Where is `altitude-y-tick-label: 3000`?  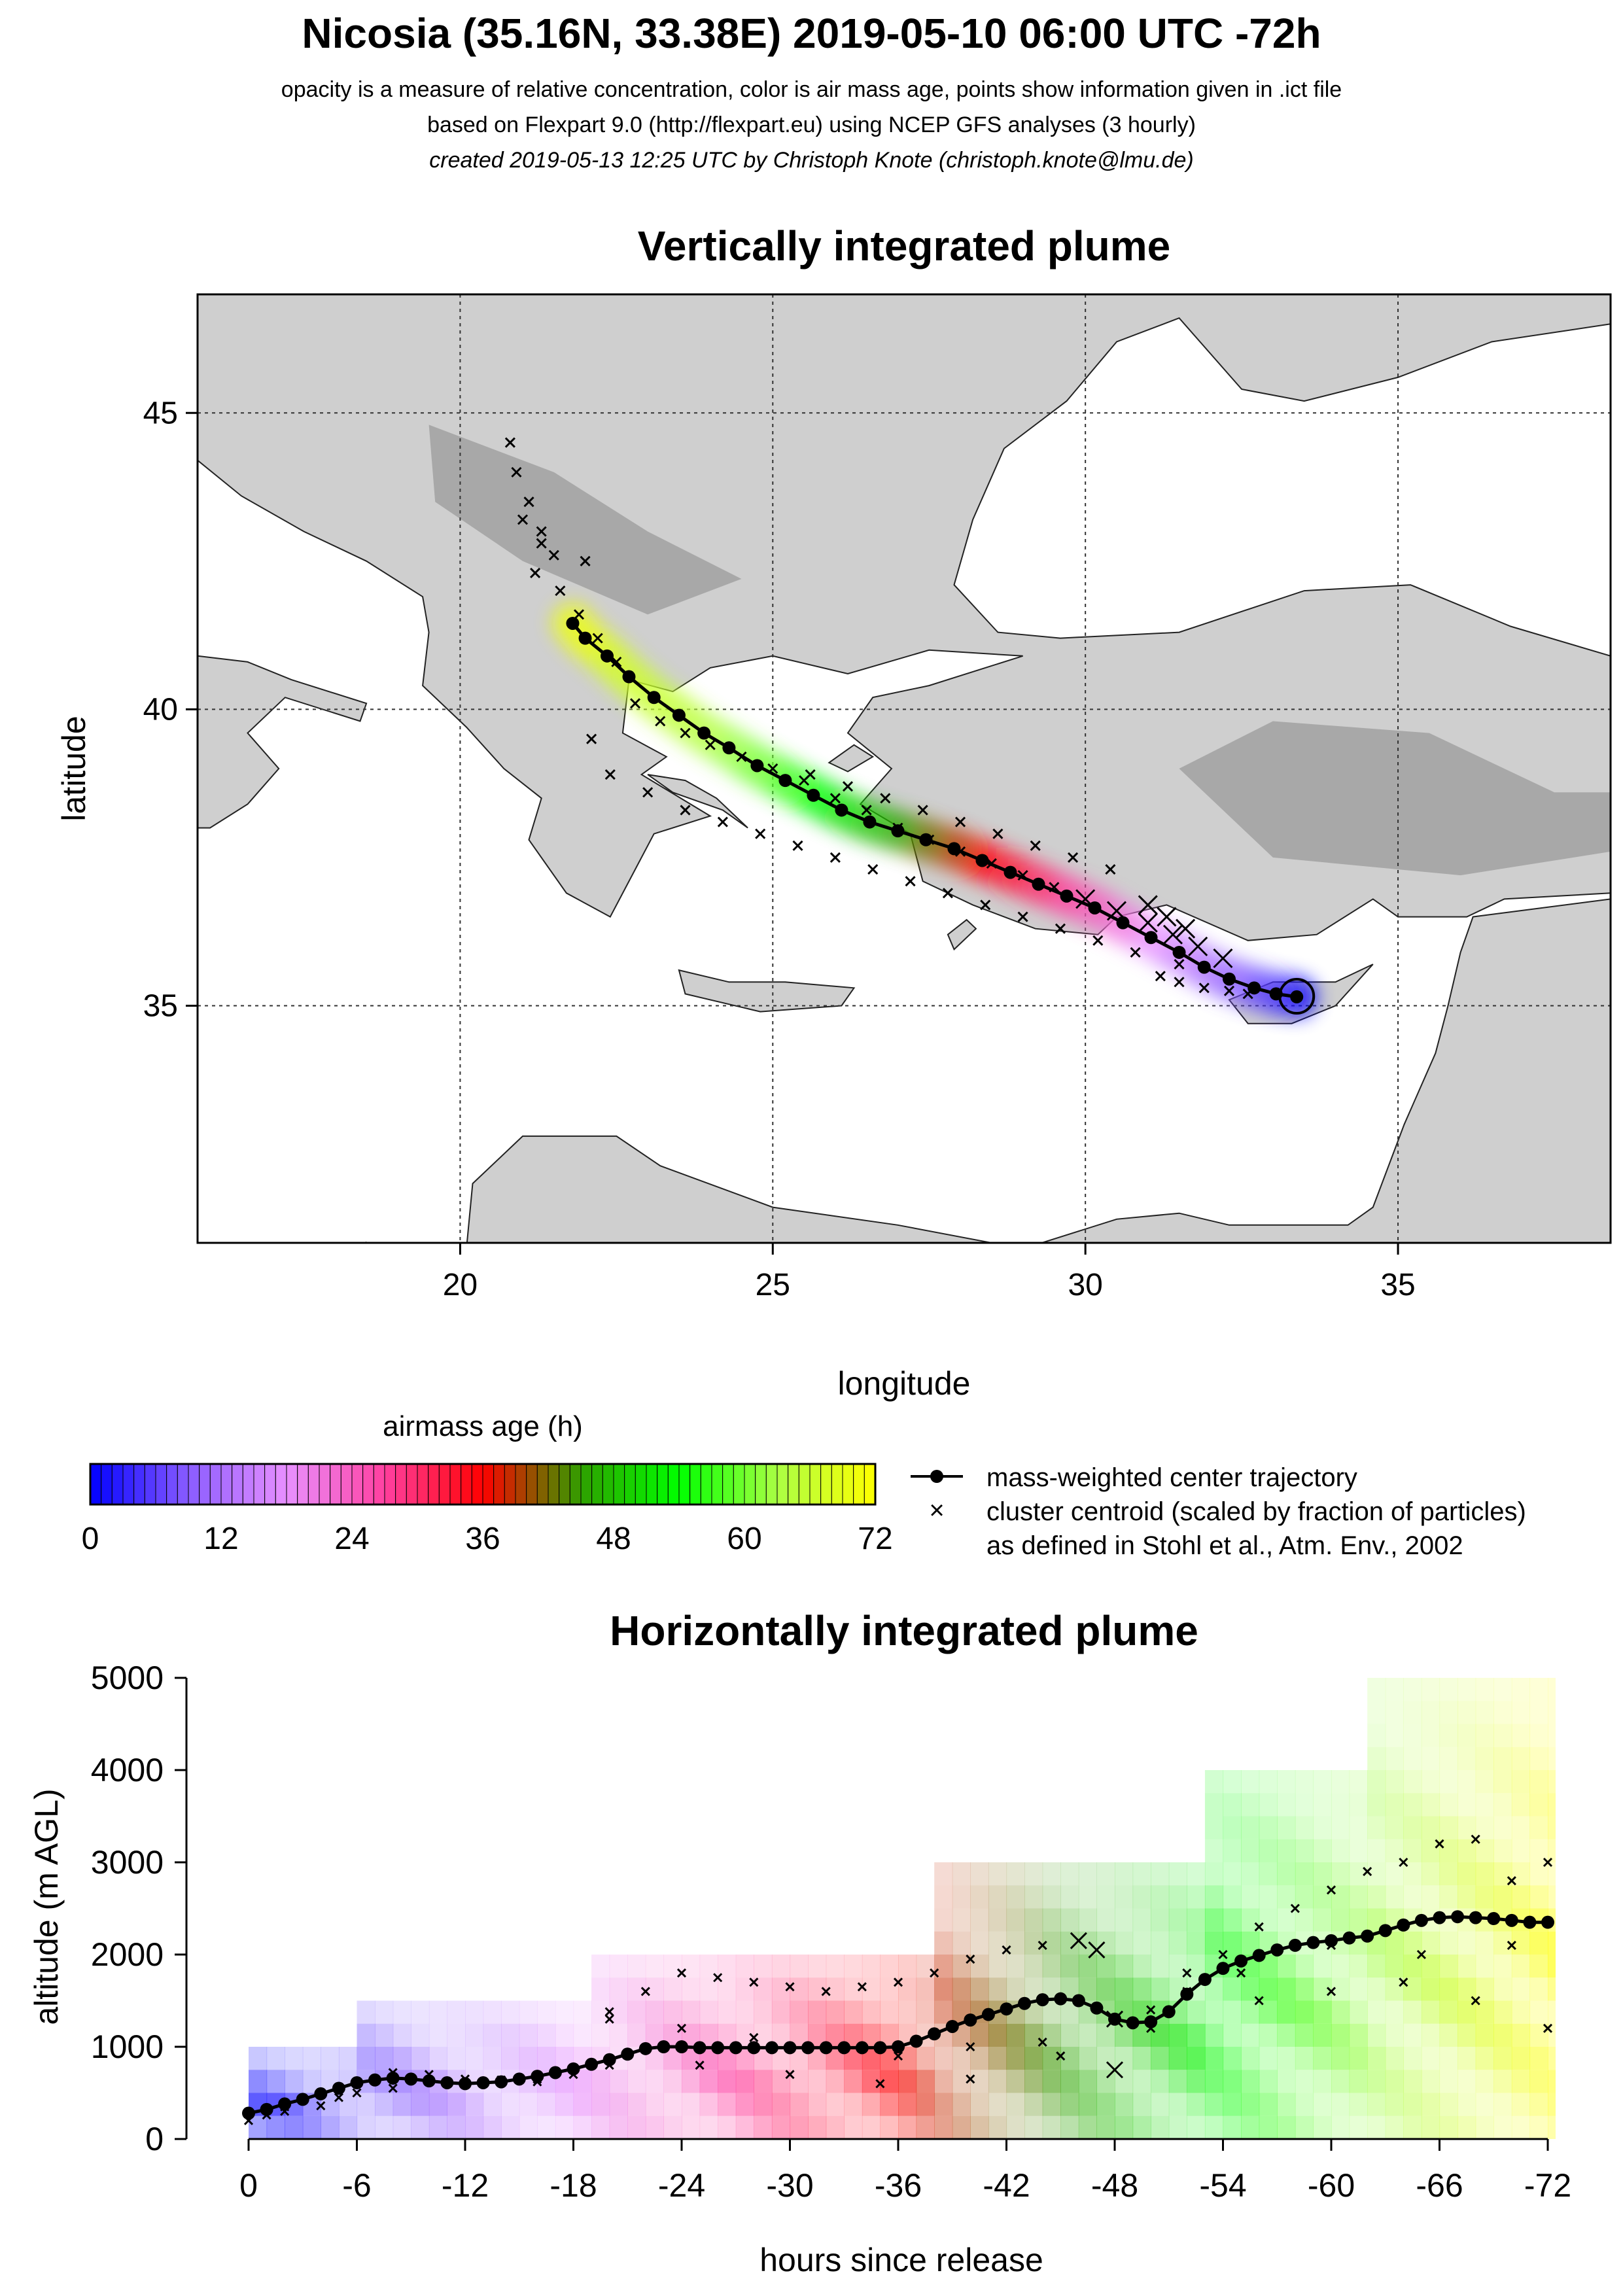
altitude-y-tick-label: 3000 is located at coordinates (128, 1862).